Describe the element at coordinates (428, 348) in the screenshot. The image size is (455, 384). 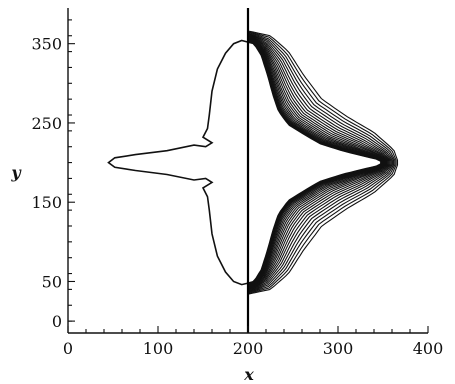
I see `x-tick-label: 400` at that location.